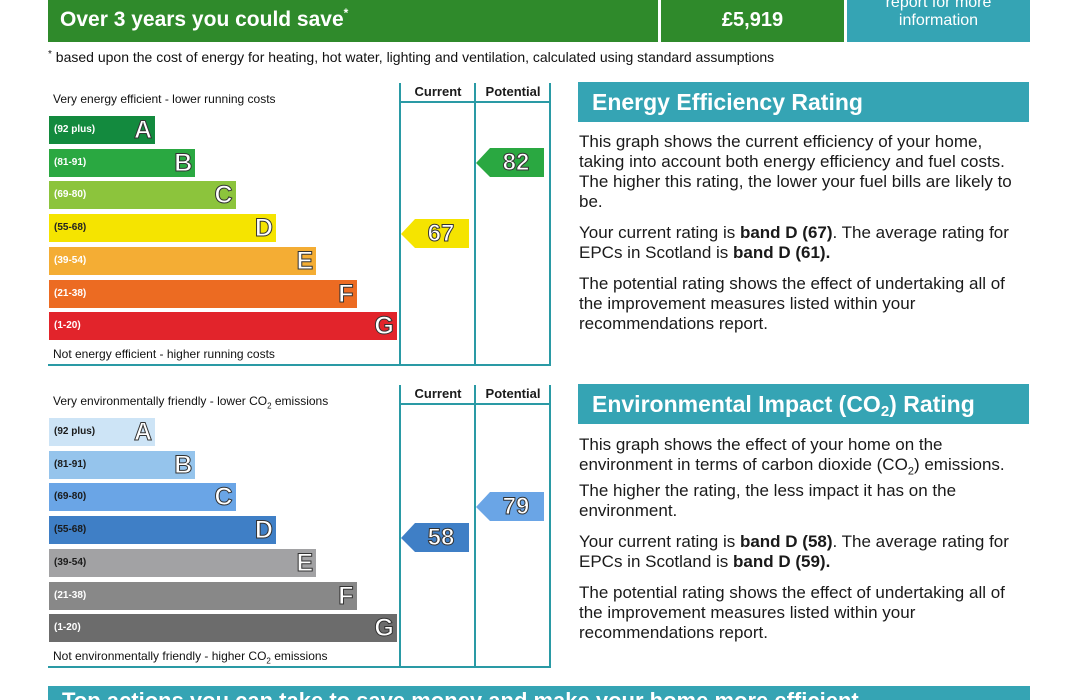  Describe the element at coordinates (513, 91) in the screenshot. I see `energy-potential-header: Potential` at that location.